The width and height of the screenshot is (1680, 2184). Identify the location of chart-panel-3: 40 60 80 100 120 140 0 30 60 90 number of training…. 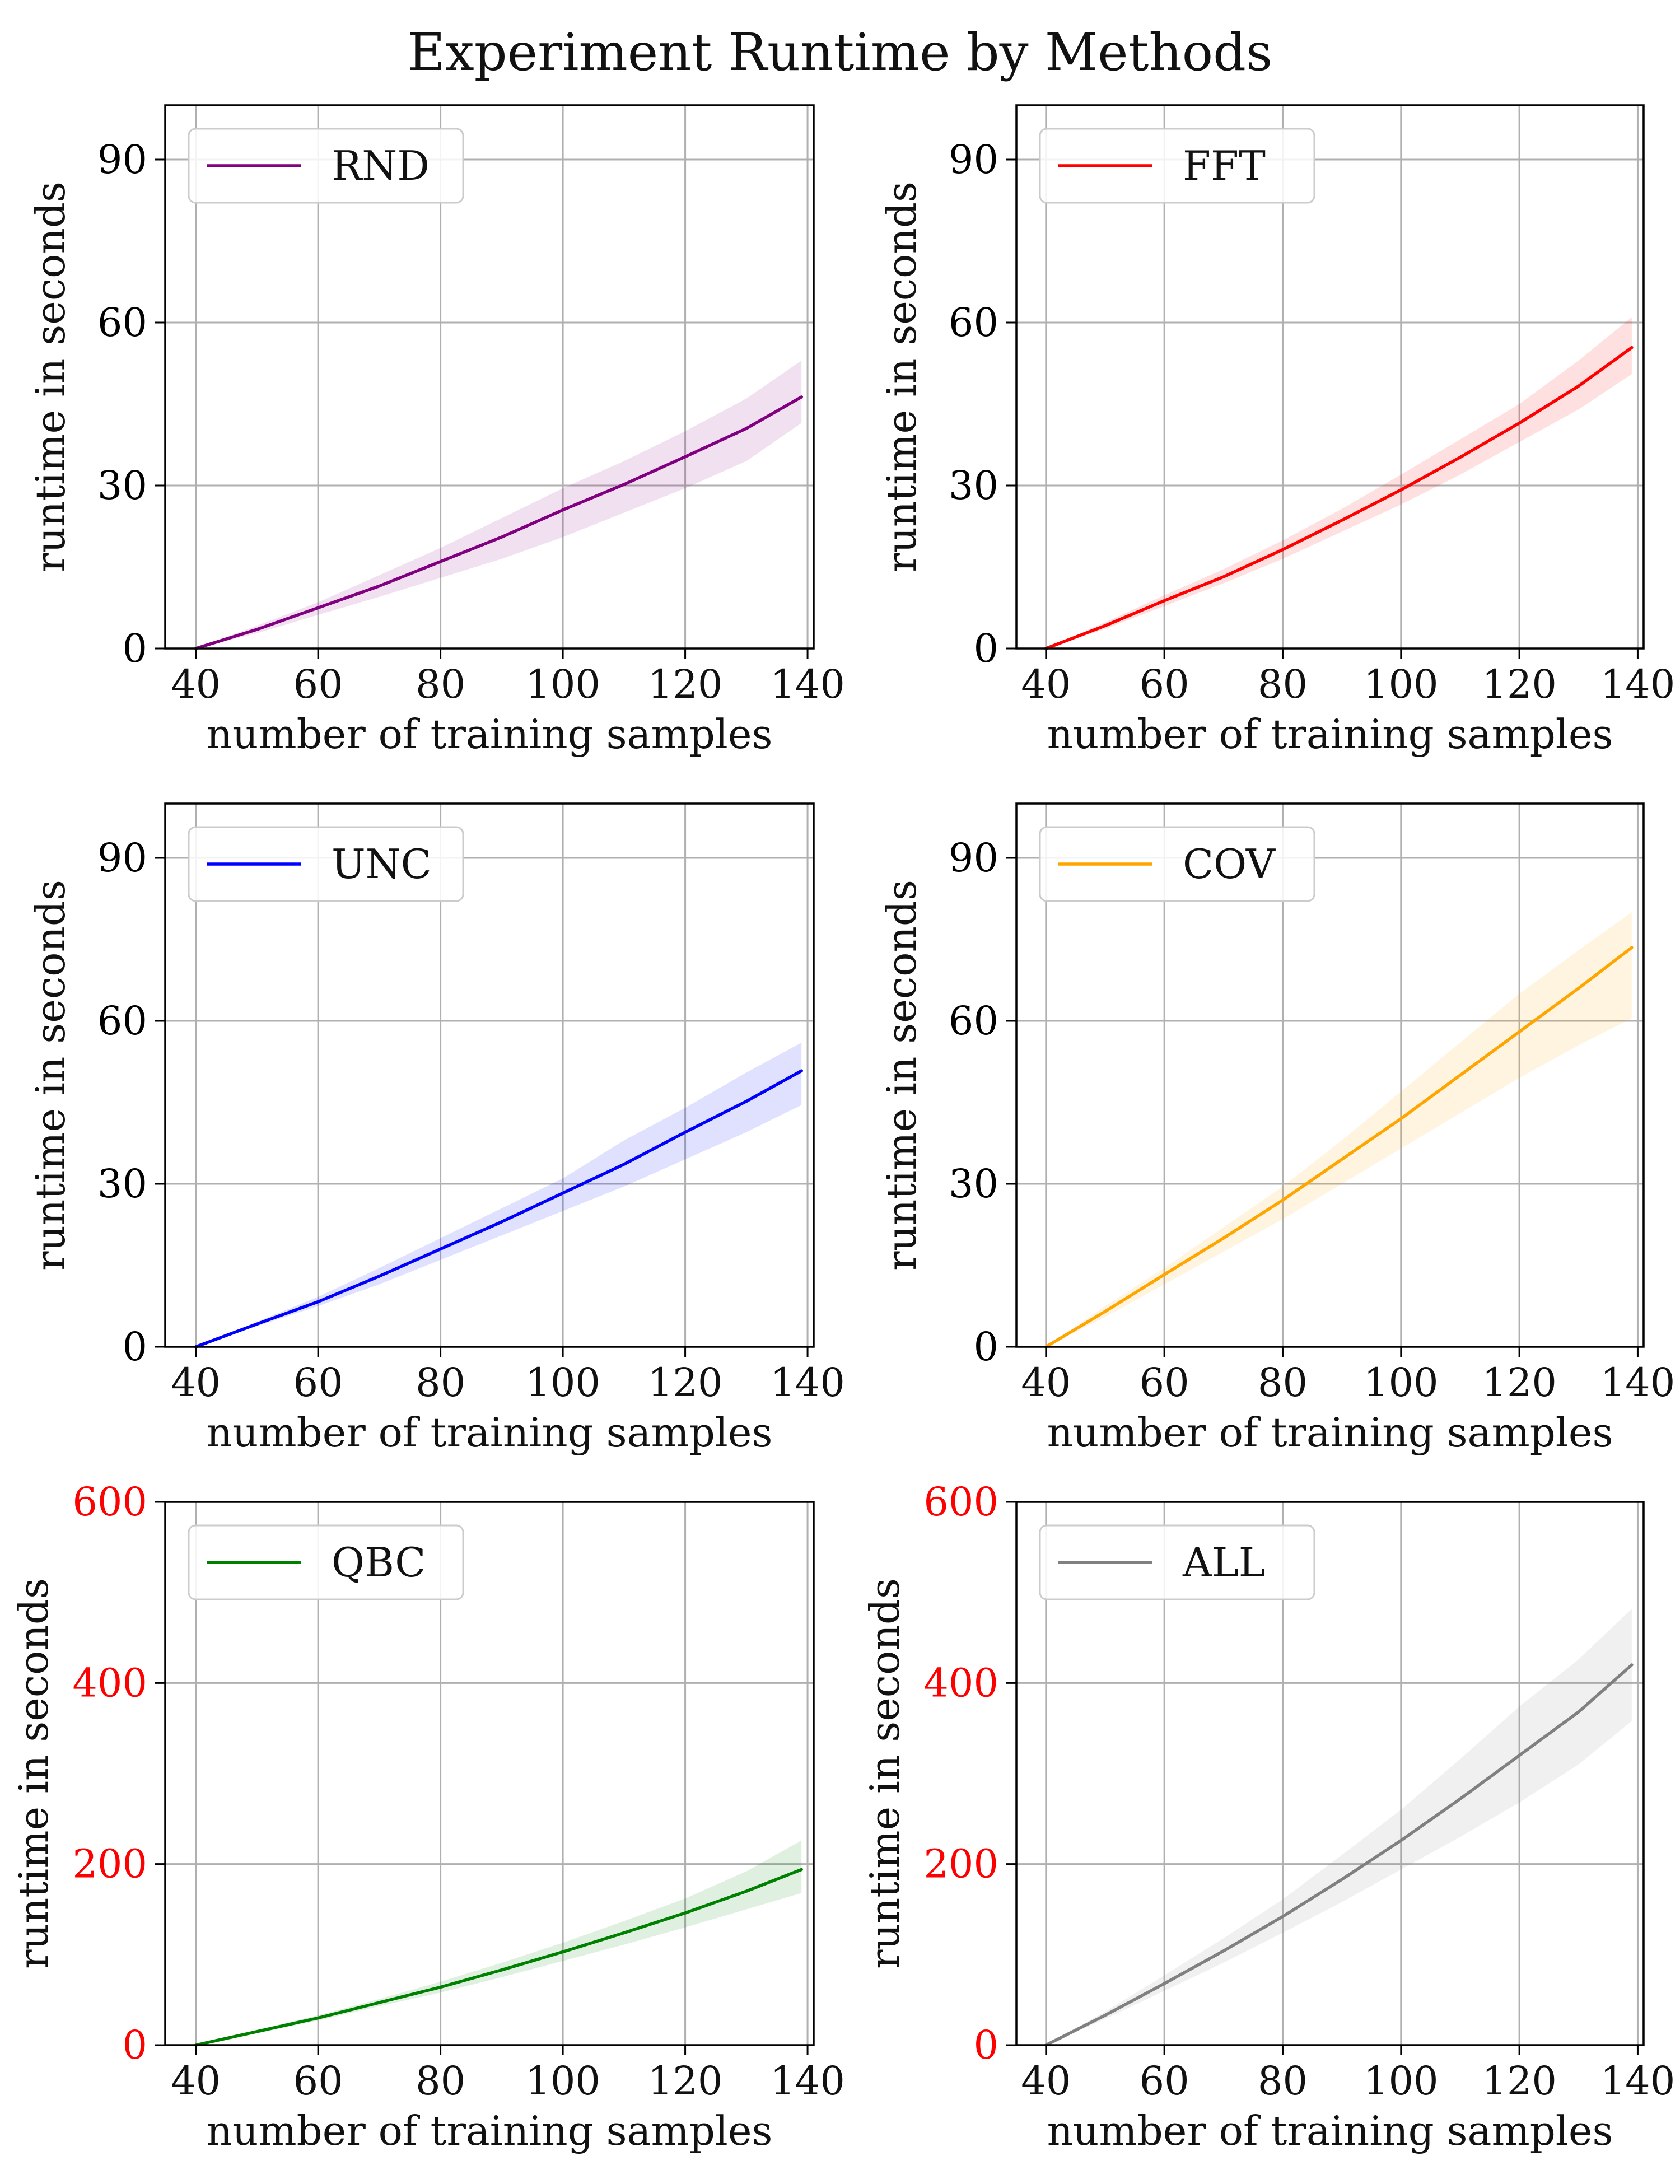
(436, 1129).